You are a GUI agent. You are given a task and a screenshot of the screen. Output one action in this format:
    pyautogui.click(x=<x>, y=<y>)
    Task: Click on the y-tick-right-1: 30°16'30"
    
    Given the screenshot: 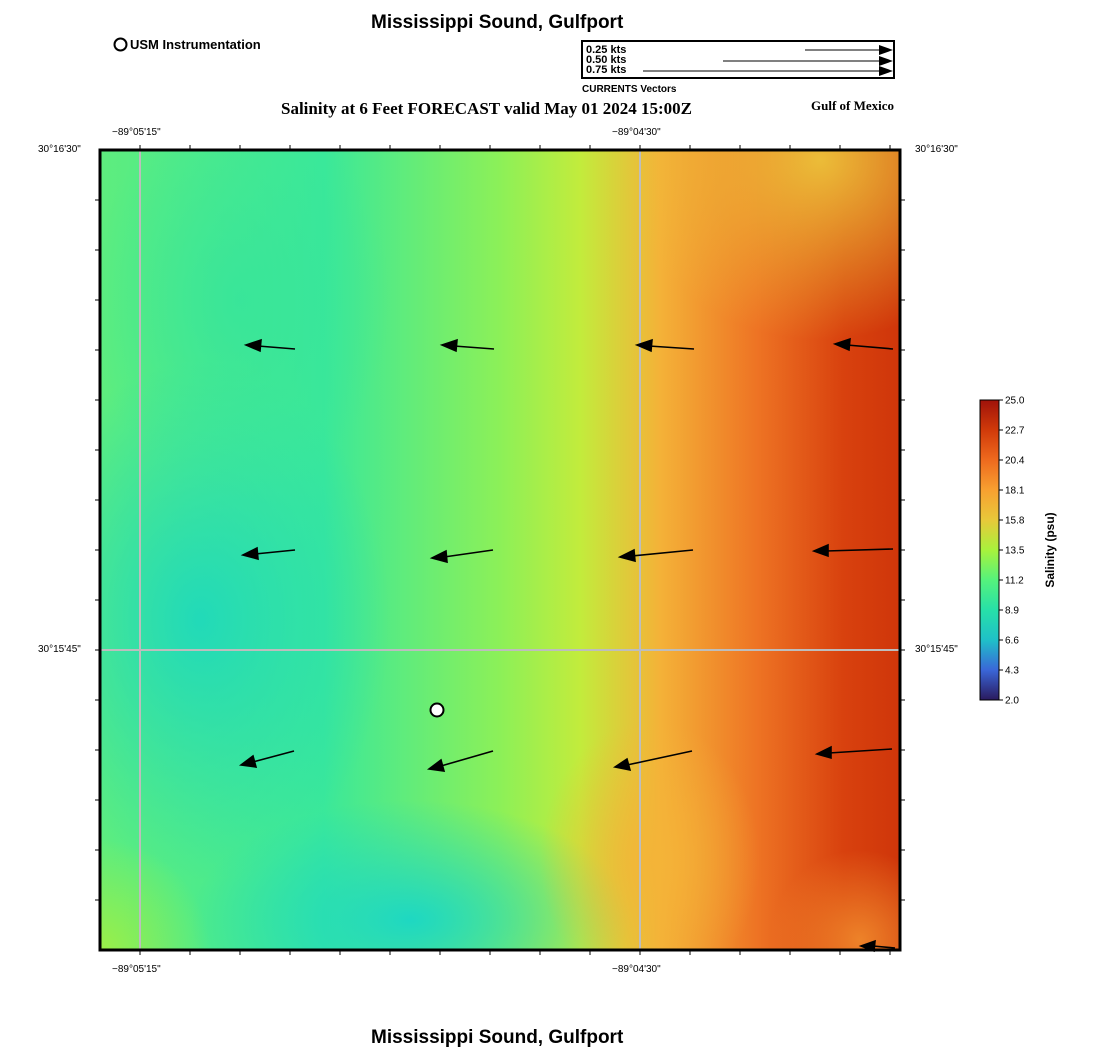 What is the action you would take?
    pyautogui.click(x=936, y=149)
    